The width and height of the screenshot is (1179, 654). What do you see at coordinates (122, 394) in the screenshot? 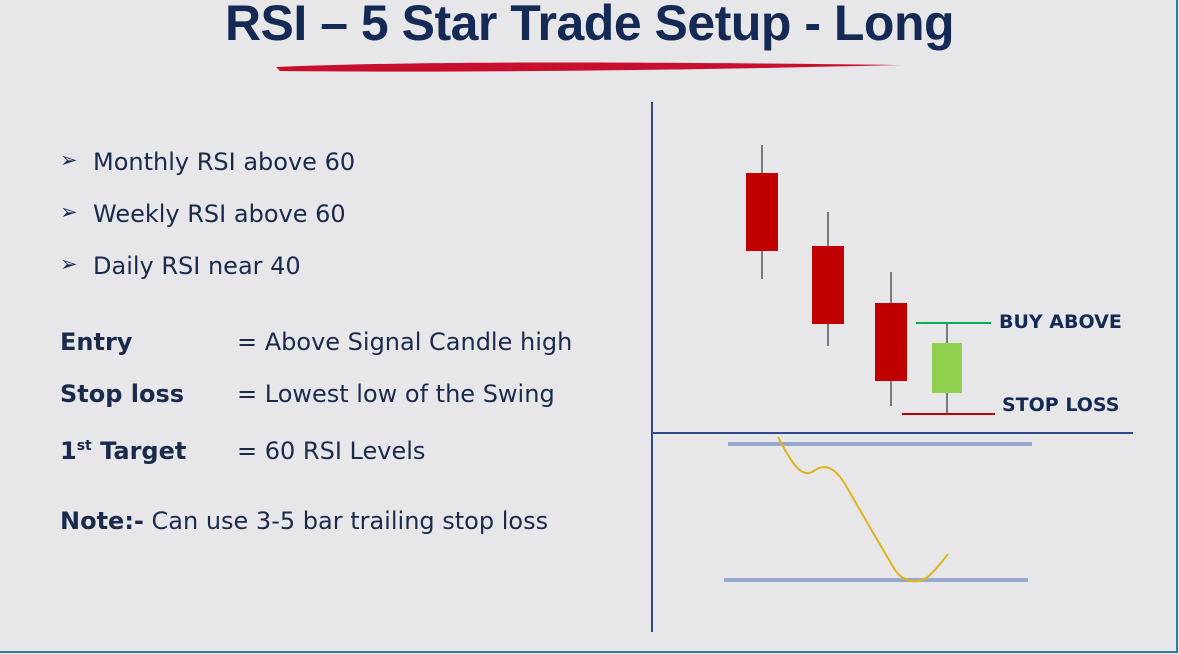
I see `stop-loss-label: Stop loss` at bounding box center [122, 394].